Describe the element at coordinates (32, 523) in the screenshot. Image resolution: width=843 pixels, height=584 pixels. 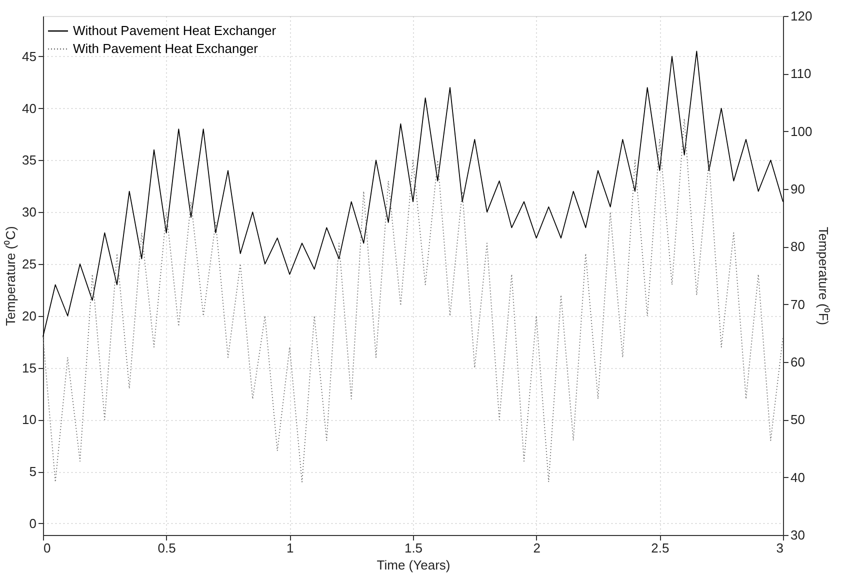
I see `y-tick-label: 0` at that location.